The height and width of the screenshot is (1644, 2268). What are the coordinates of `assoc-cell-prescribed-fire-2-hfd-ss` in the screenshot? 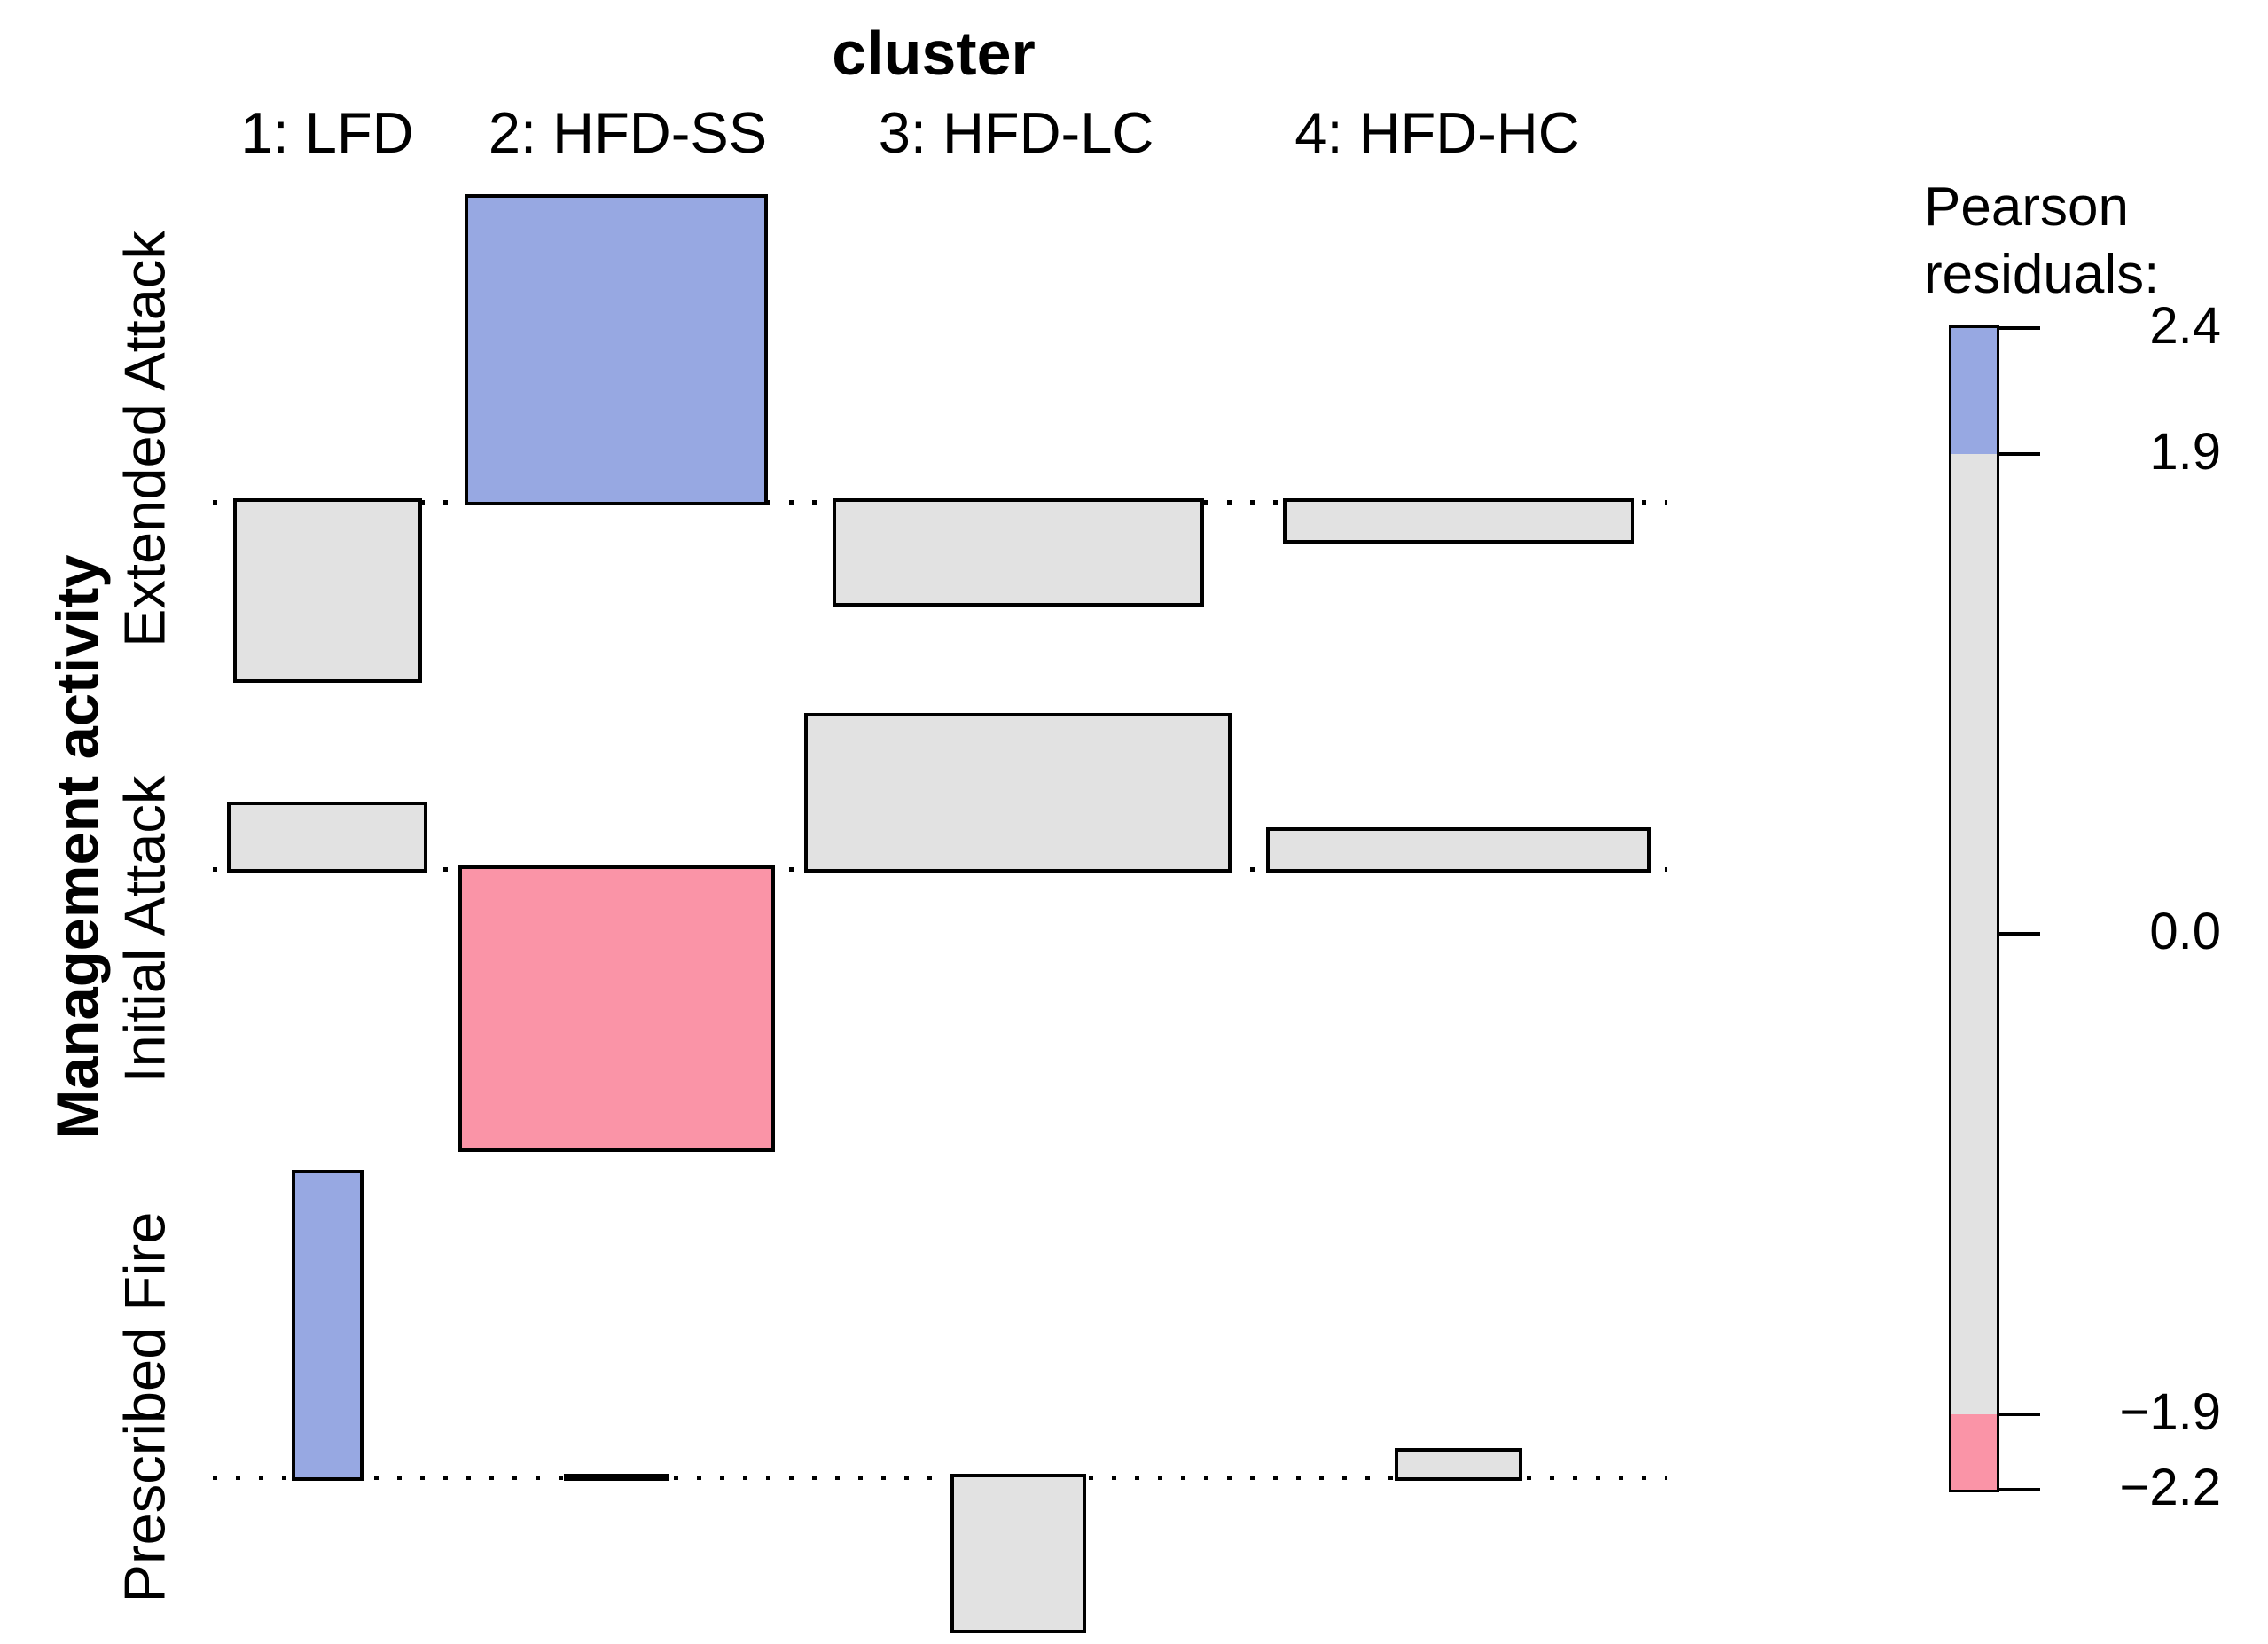 It's located at (616, 1477).